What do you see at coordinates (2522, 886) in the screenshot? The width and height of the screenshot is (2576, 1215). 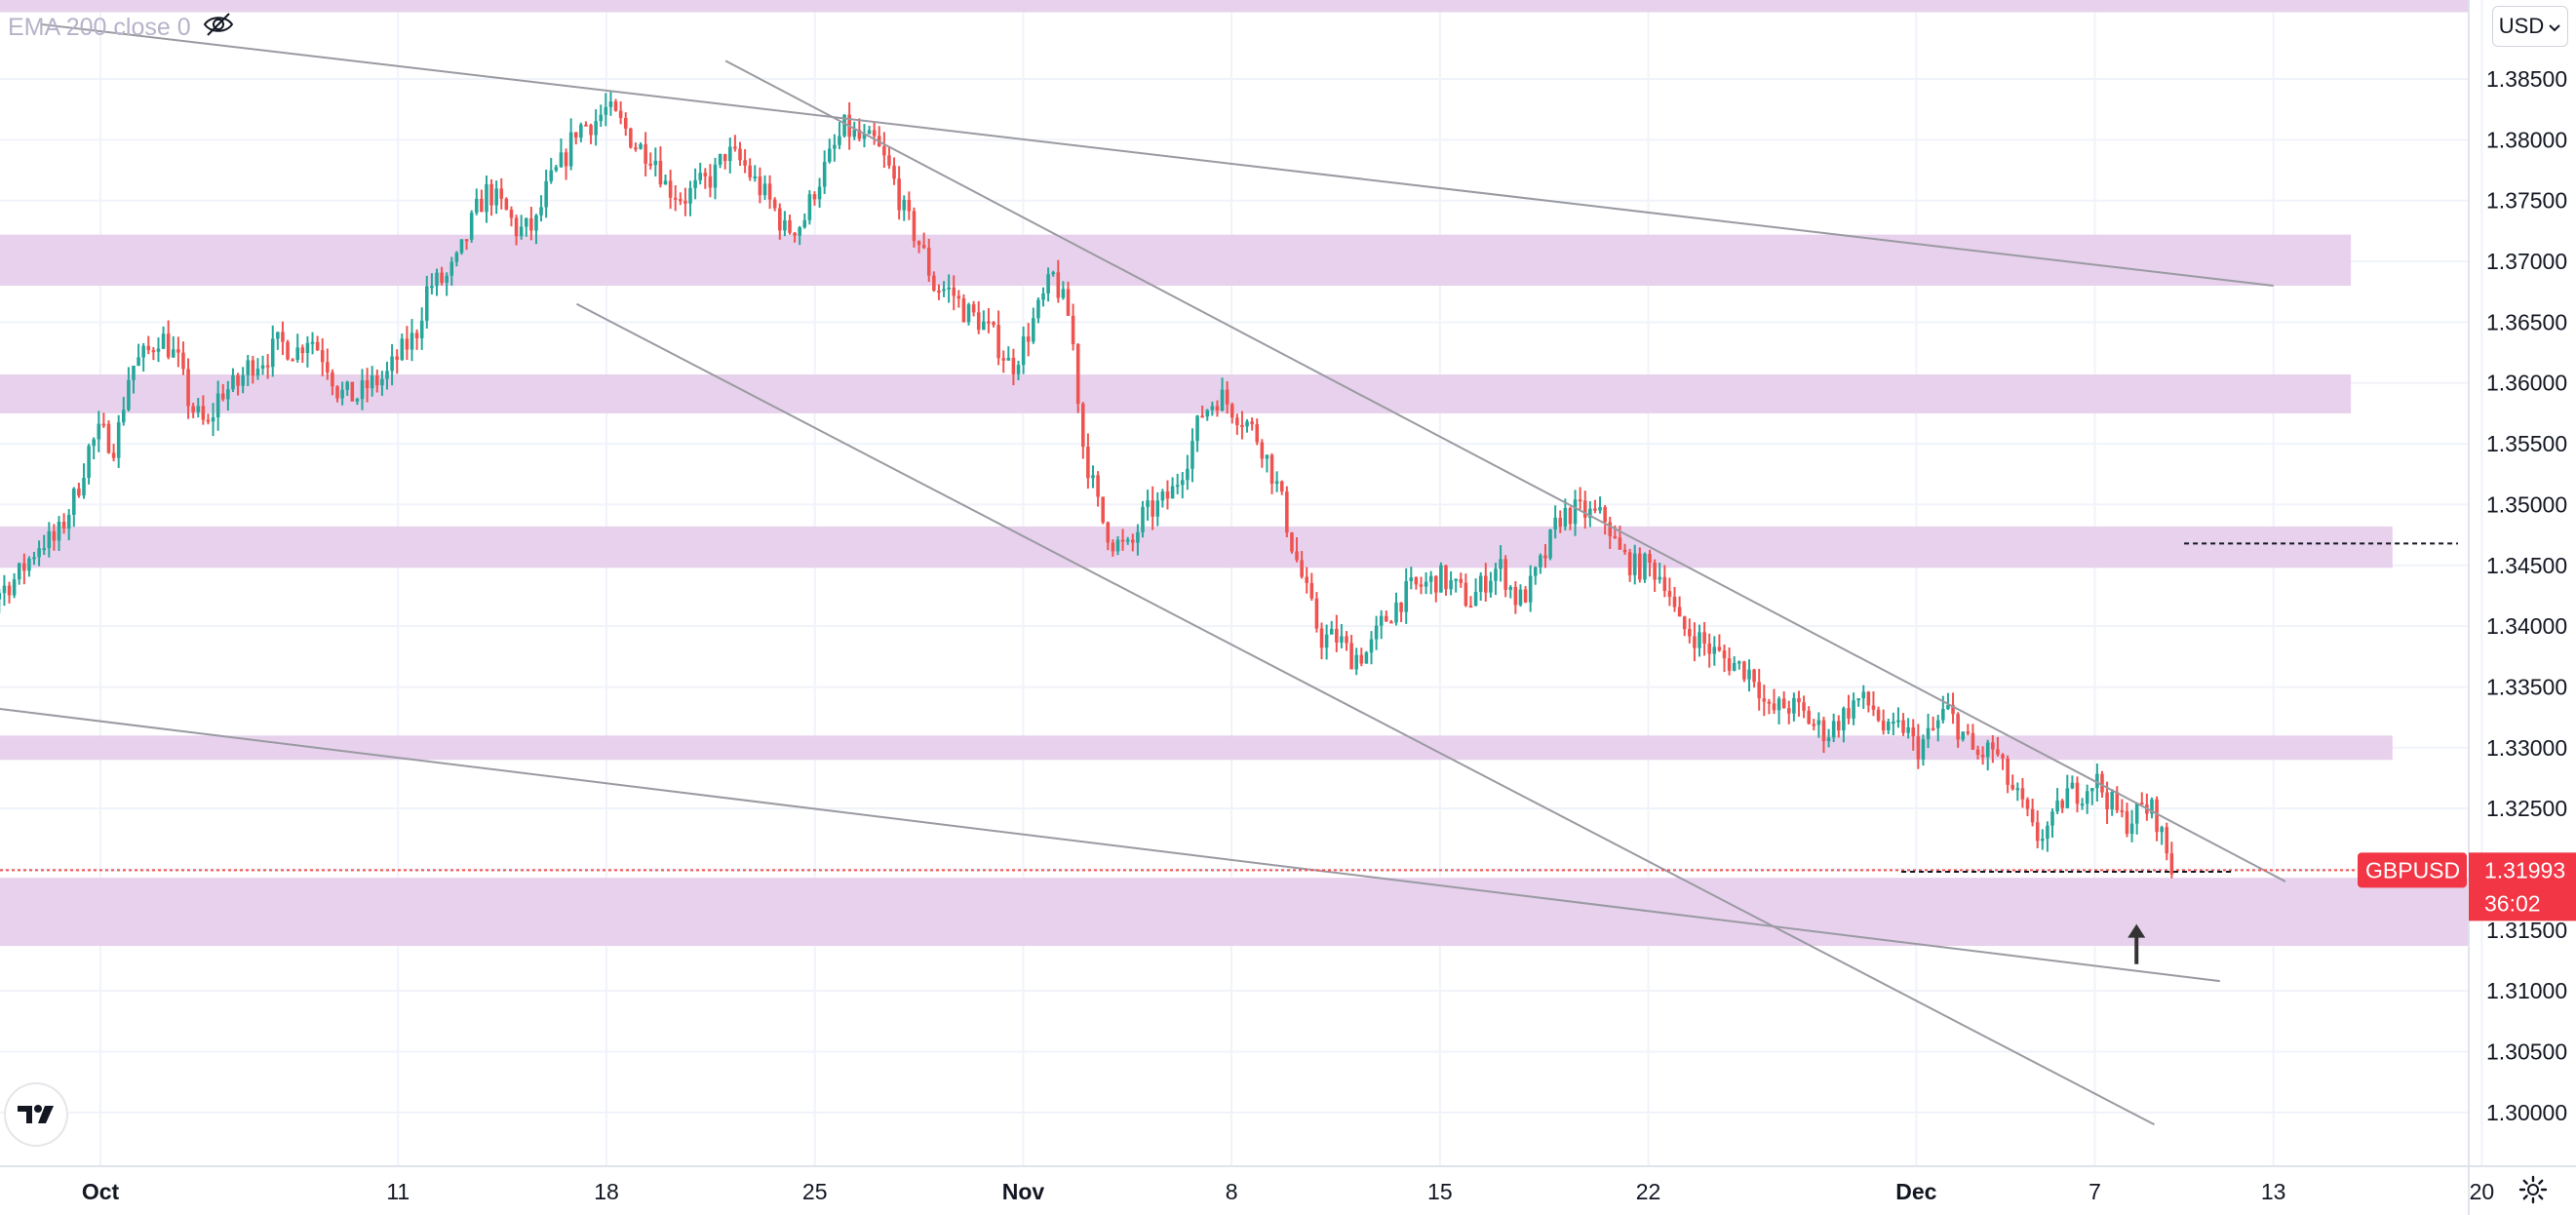 I see `price-badge-bg` at bounding box center [2522, 886].